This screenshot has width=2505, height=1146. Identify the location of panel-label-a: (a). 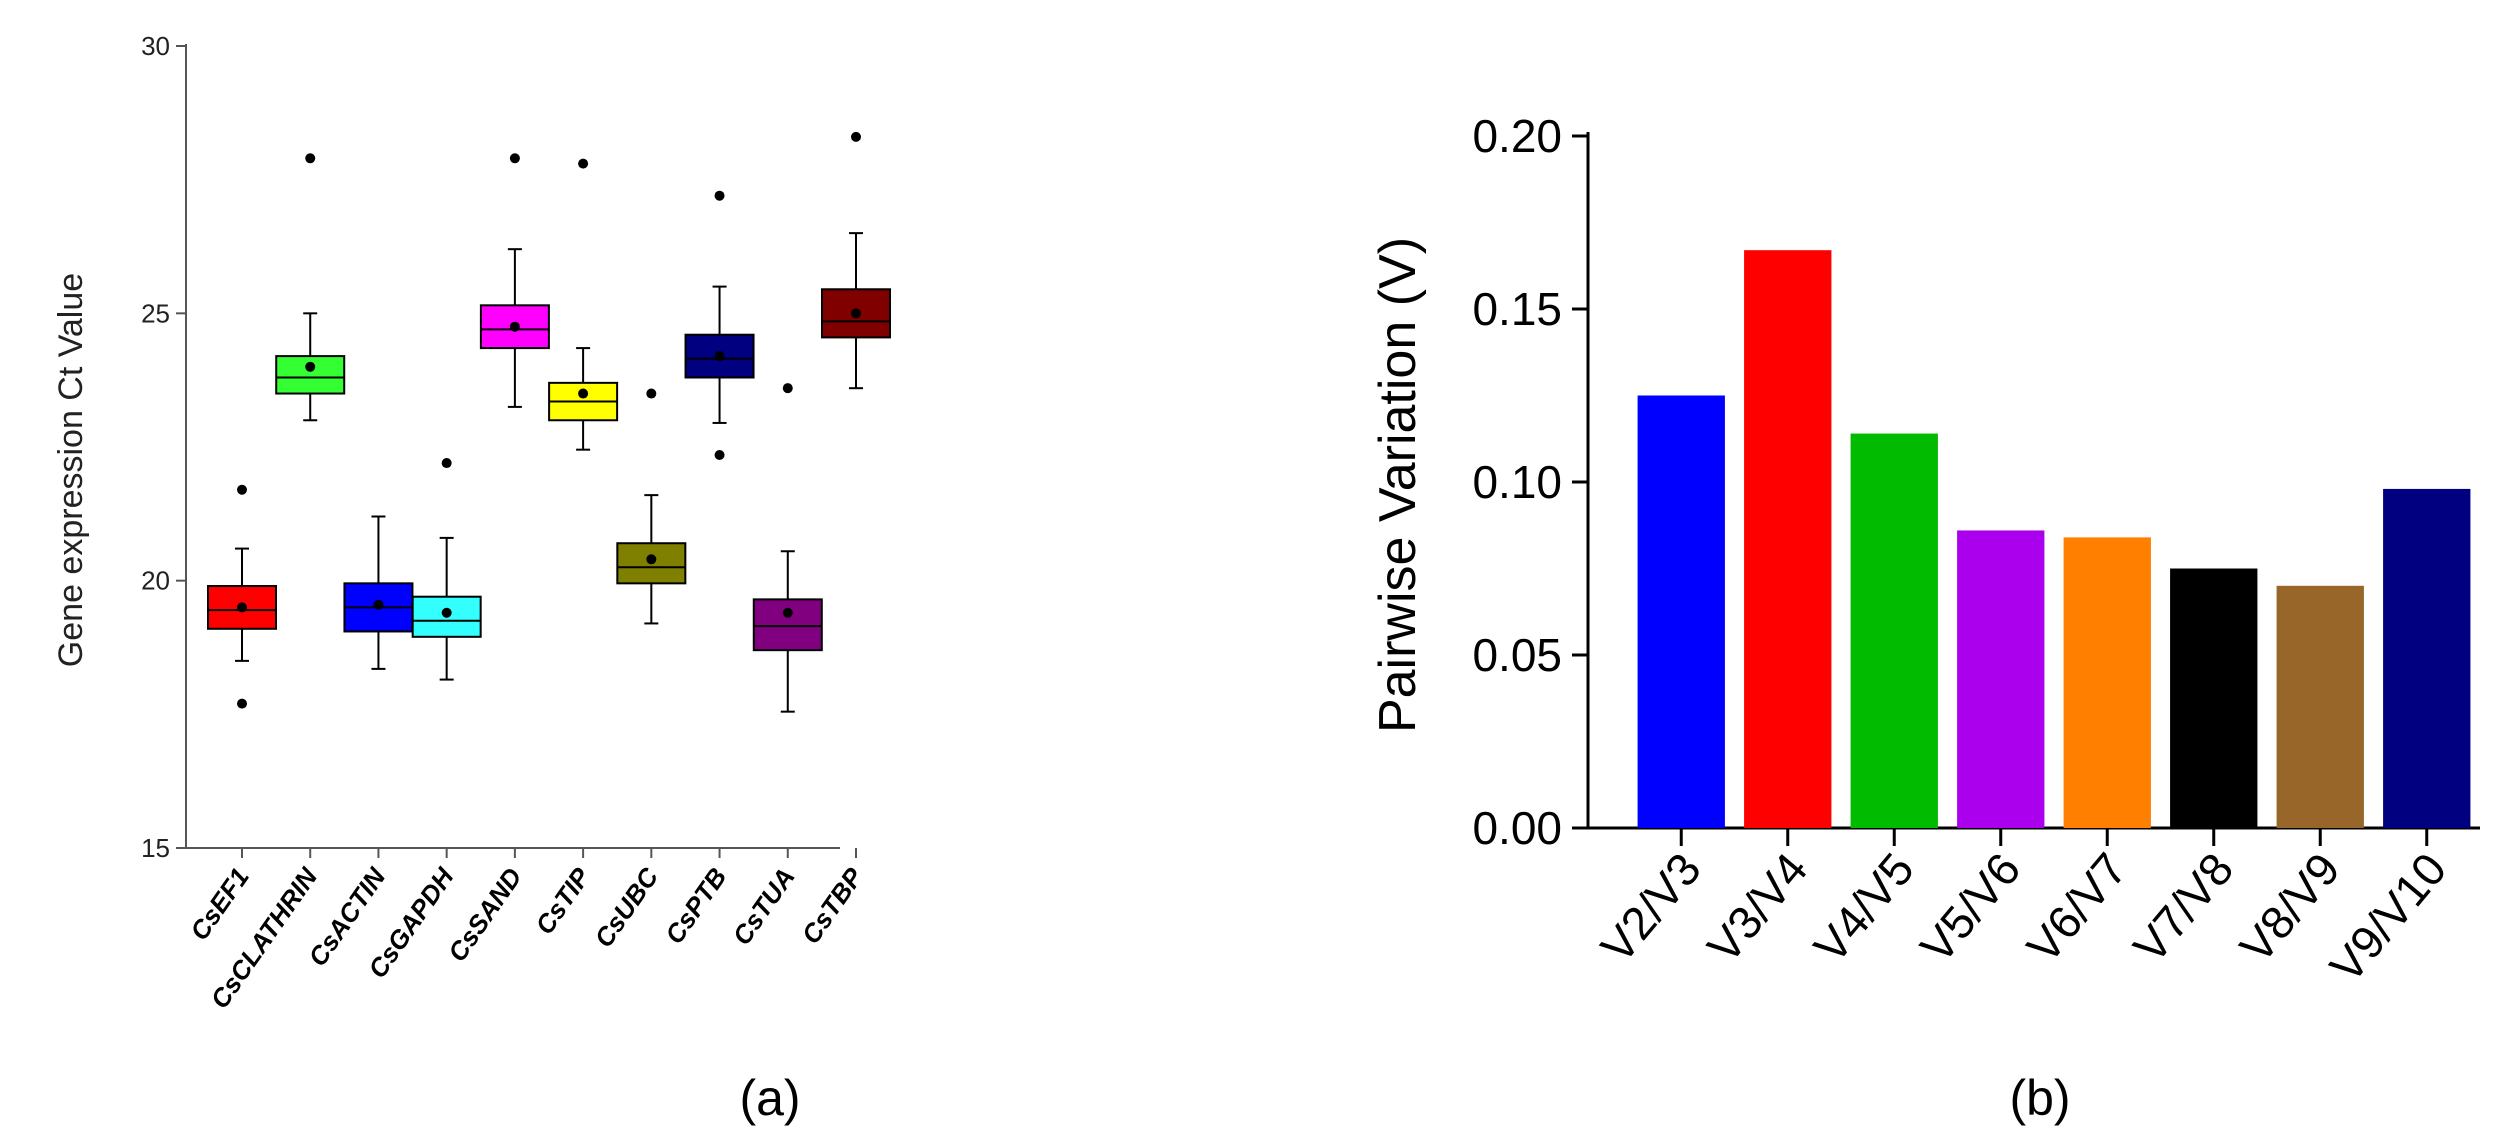
(769, 1098).